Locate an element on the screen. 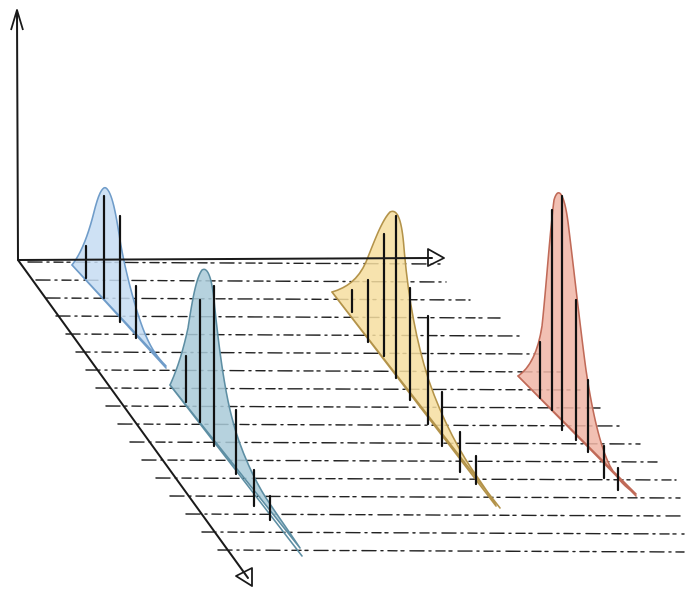 Image resolution: width=686 pixels, height=589 pixels. peak-yellow-shape is located at coordinates (414, 358).